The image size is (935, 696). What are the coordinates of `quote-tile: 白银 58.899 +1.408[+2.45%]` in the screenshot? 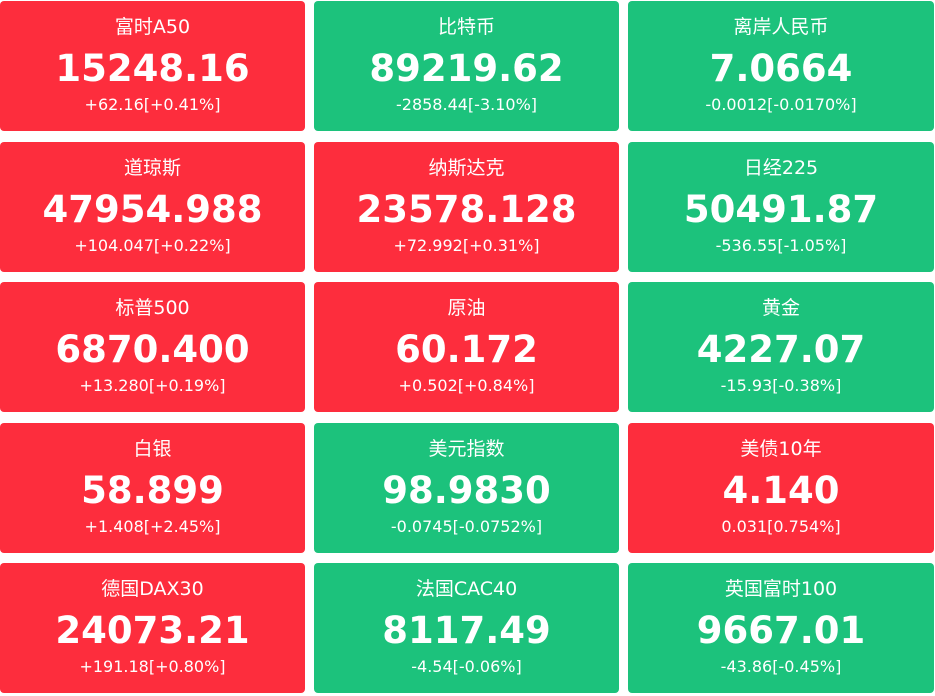 It's located at (152, 487).